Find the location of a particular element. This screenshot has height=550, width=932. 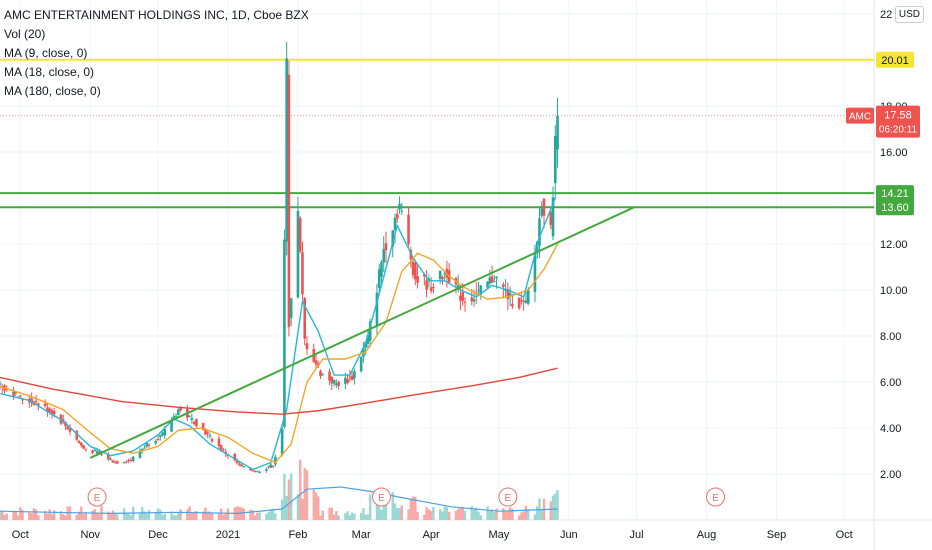

time-axis: Oct Nov Dec 2021 Feb Mar Apr May Jun Jul Aug Sep Oct is located at coordinates (432, 535).